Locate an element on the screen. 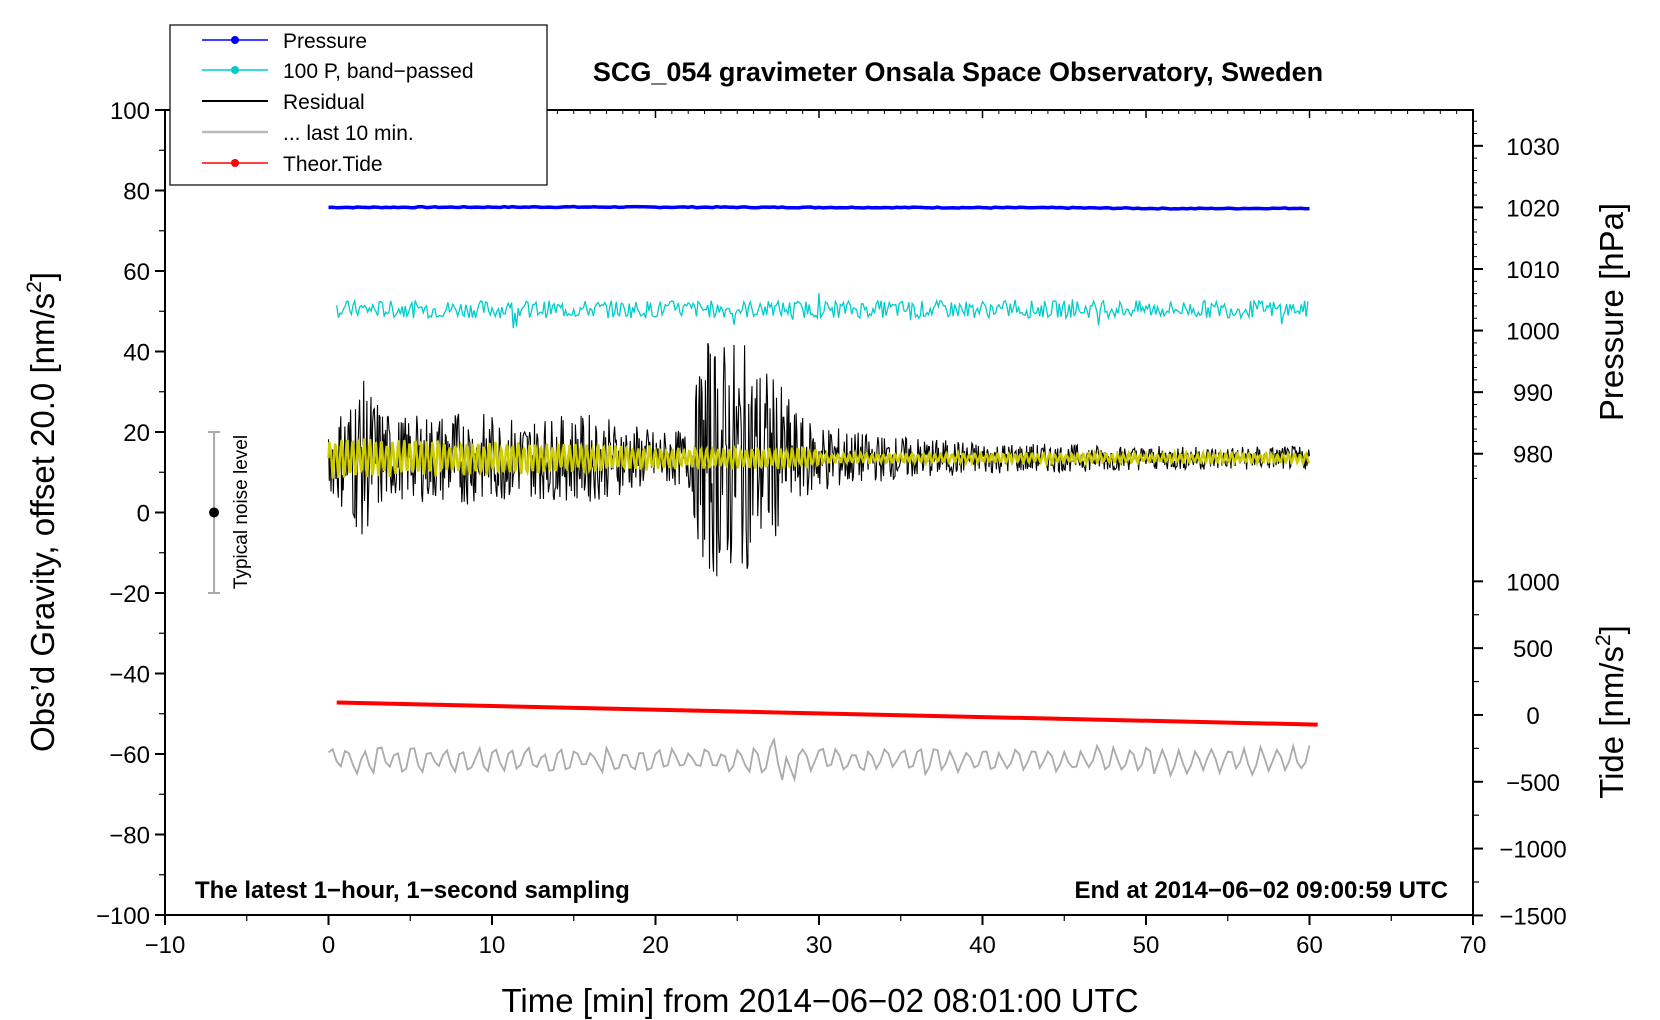 The width and height of the screenshot is (1660, 1020). y-tick-label: 80 is located at coordinates (136, 192).